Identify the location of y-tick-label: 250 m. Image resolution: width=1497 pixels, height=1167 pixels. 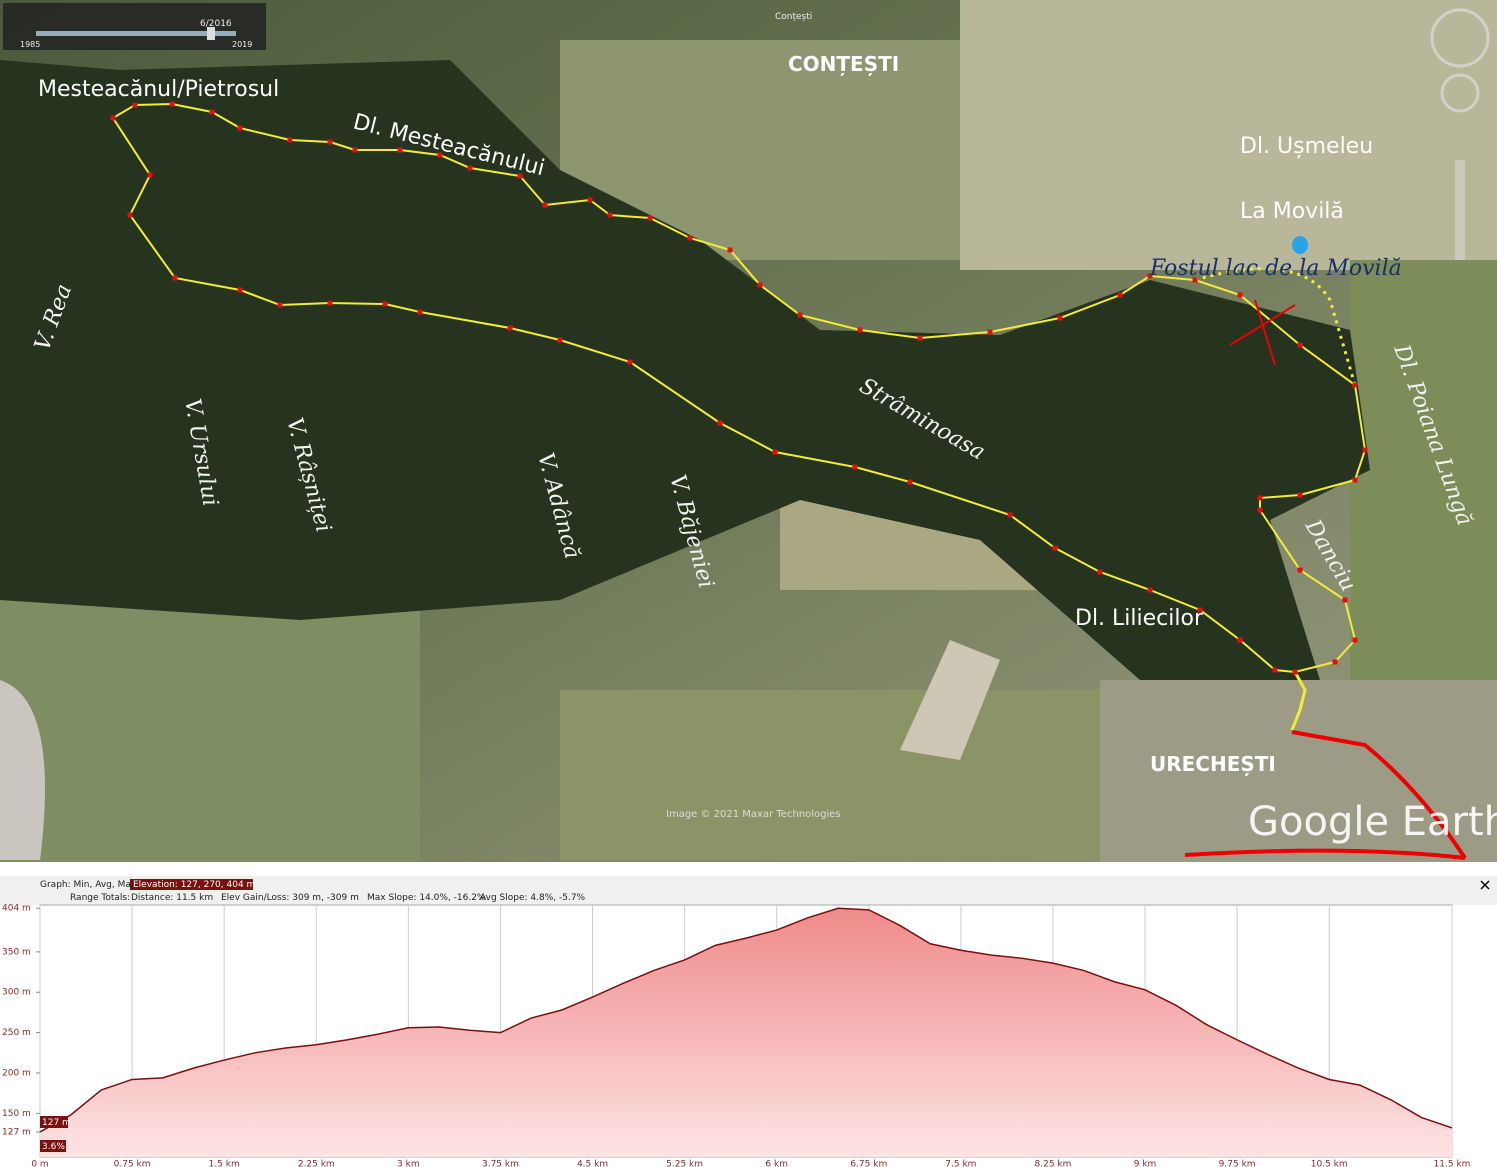
(16, 1033).